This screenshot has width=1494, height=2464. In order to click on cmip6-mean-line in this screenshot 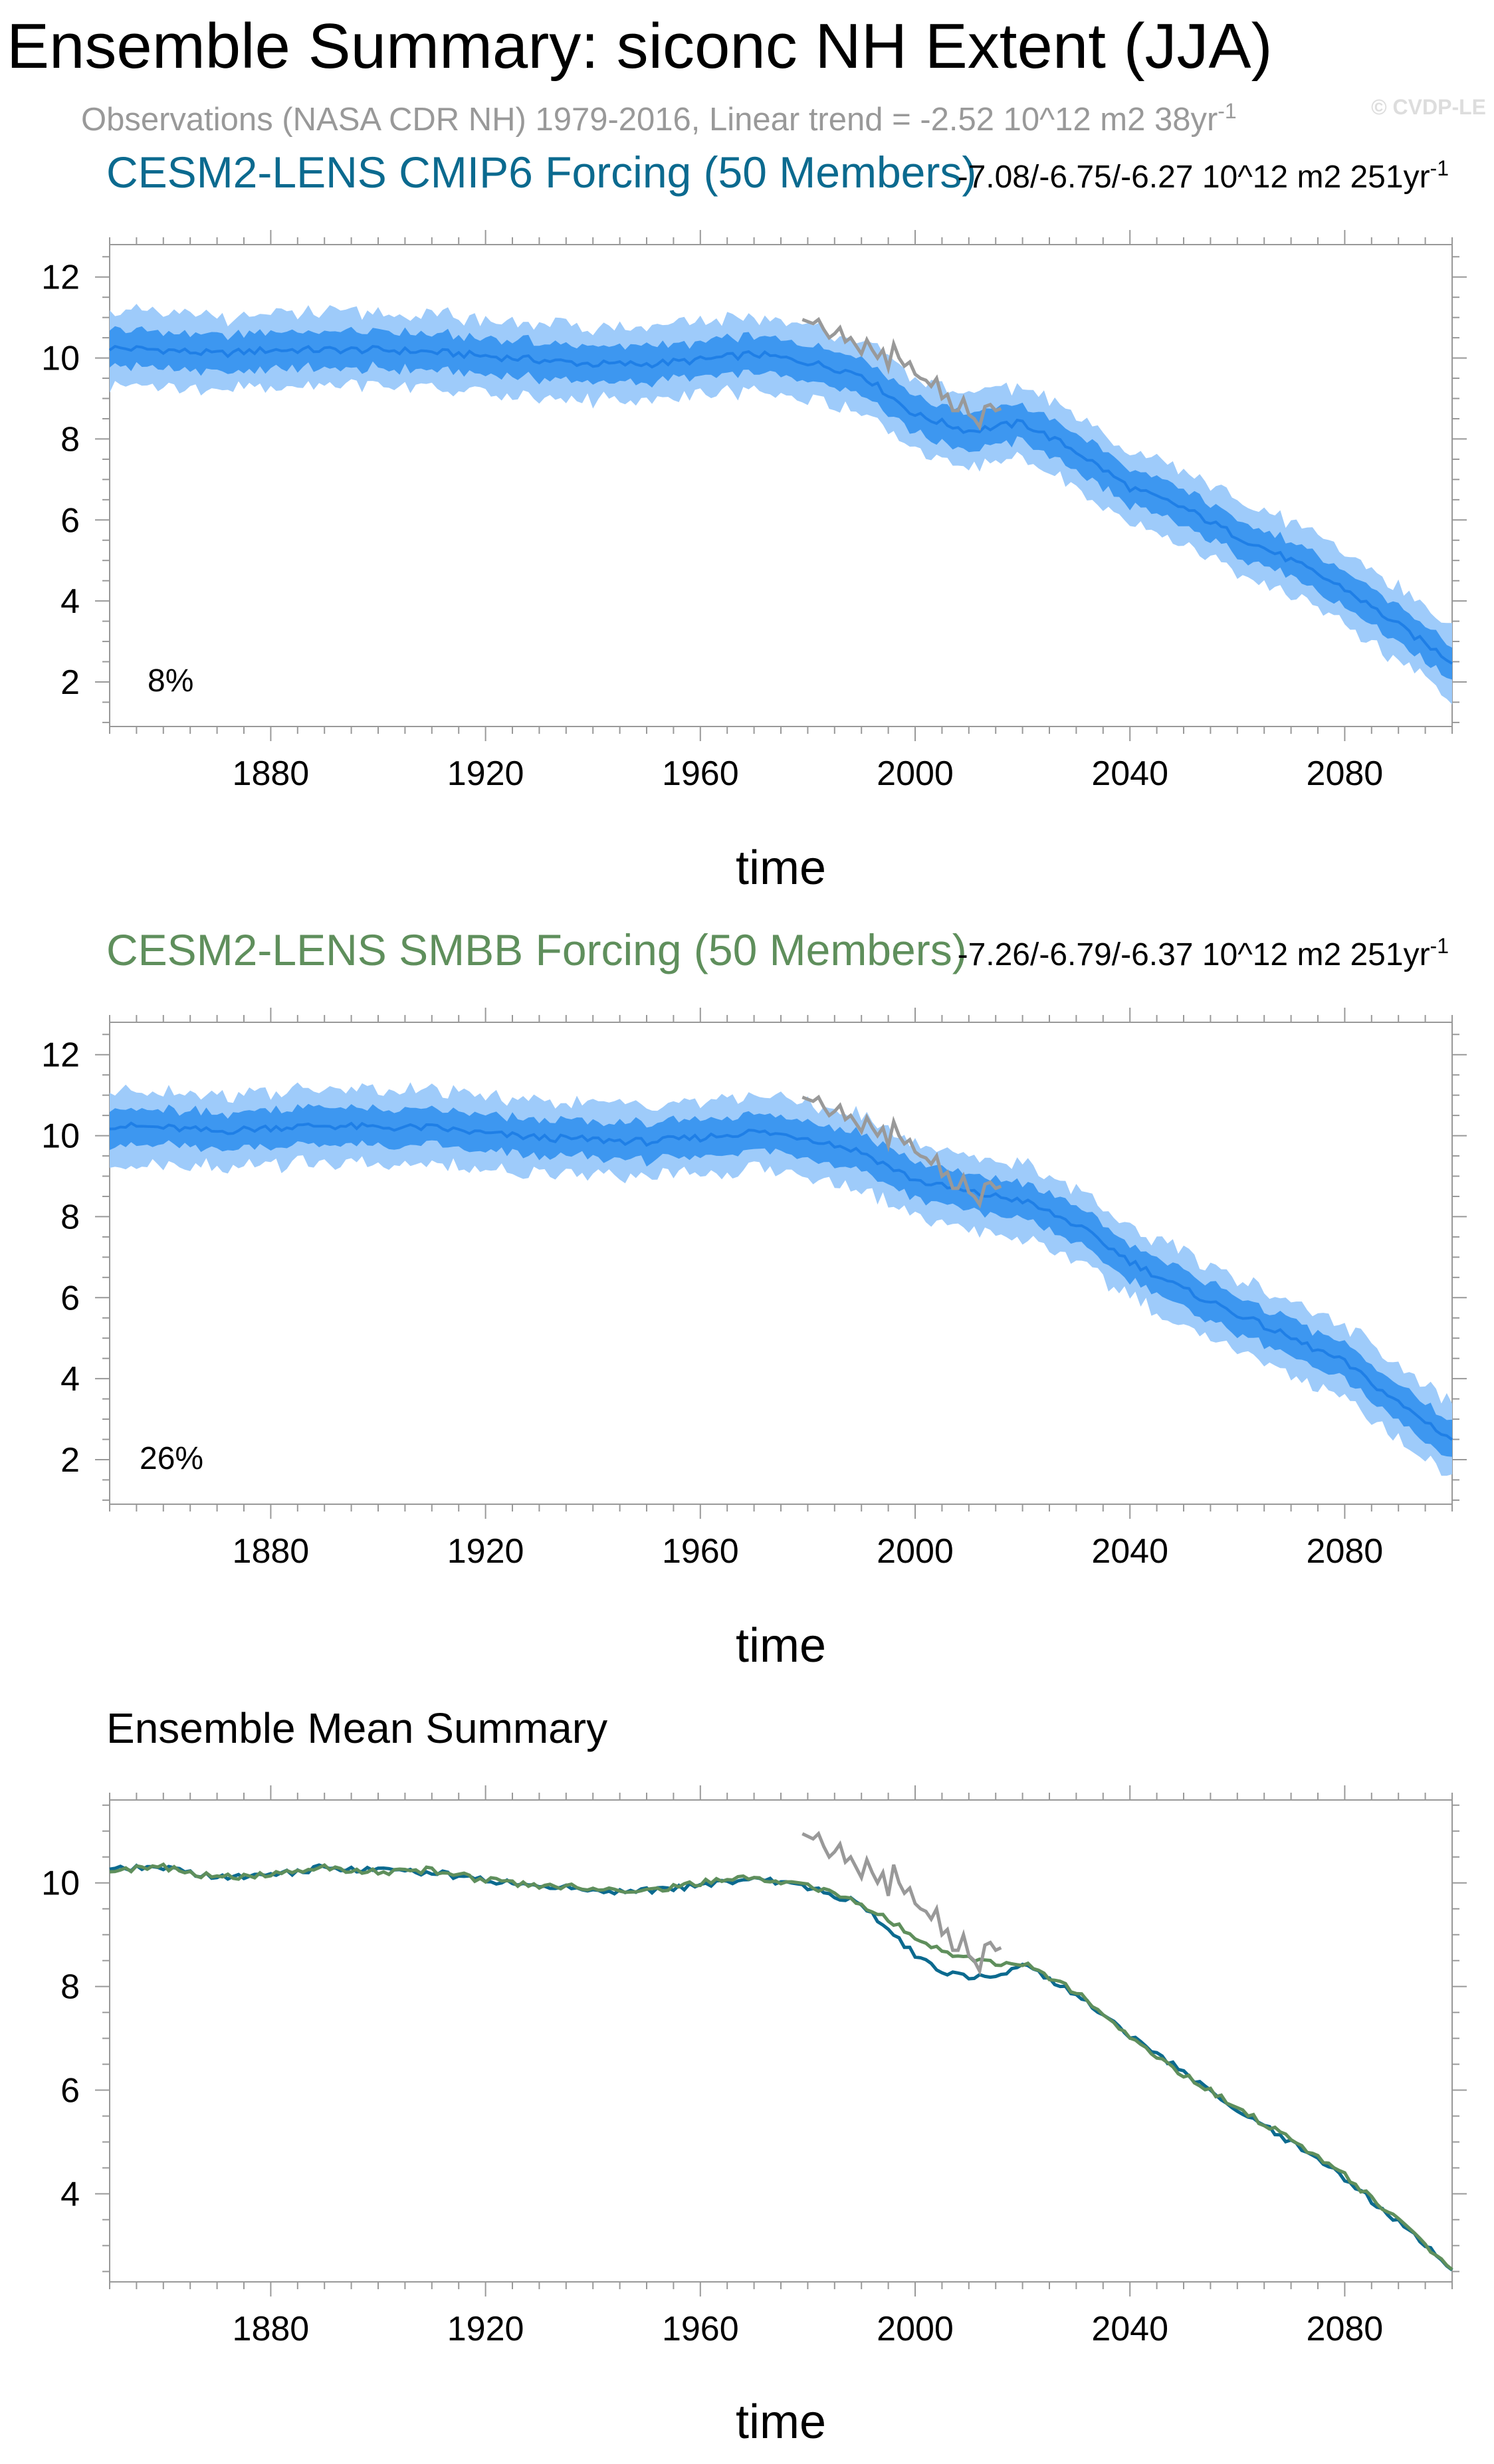, I will do `click(781, 2067)`.